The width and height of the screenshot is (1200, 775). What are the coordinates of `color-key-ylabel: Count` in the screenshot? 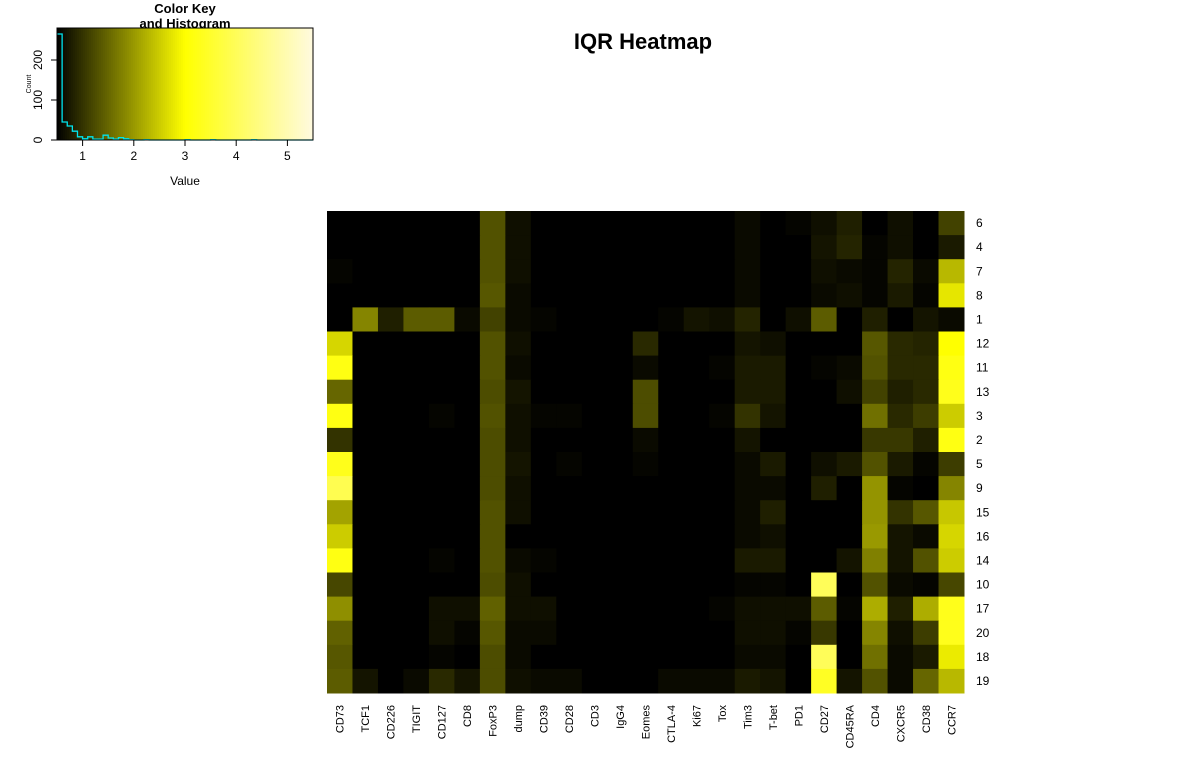 It's located at (29, 84).